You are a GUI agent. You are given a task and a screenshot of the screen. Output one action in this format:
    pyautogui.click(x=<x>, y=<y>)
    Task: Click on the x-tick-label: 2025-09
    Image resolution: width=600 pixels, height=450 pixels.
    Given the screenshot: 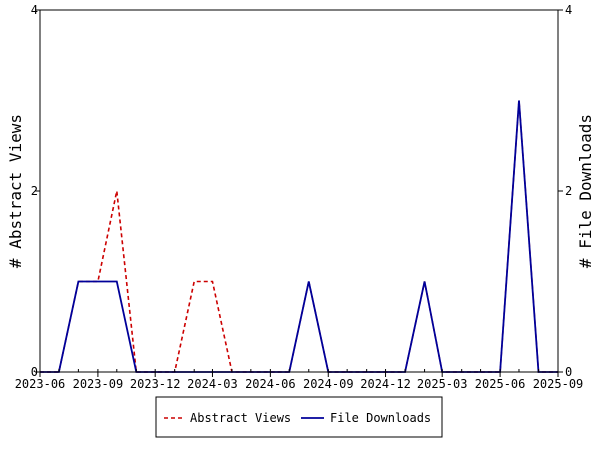 What is the action you would take?
    pyautogui.click(x=558, y=384)
    